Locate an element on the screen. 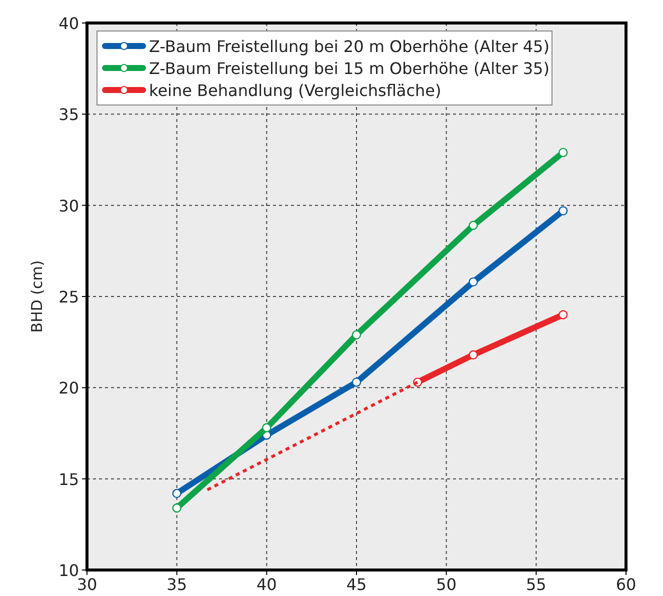 The image size is (663, 596). x-tick-label: 60 is located at coordinates (626, 584).